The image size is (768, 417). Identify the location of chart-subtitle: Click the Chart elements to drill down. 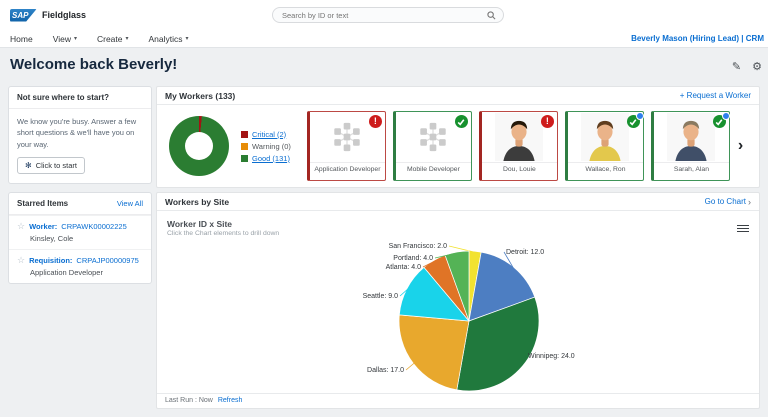
(223, 233).